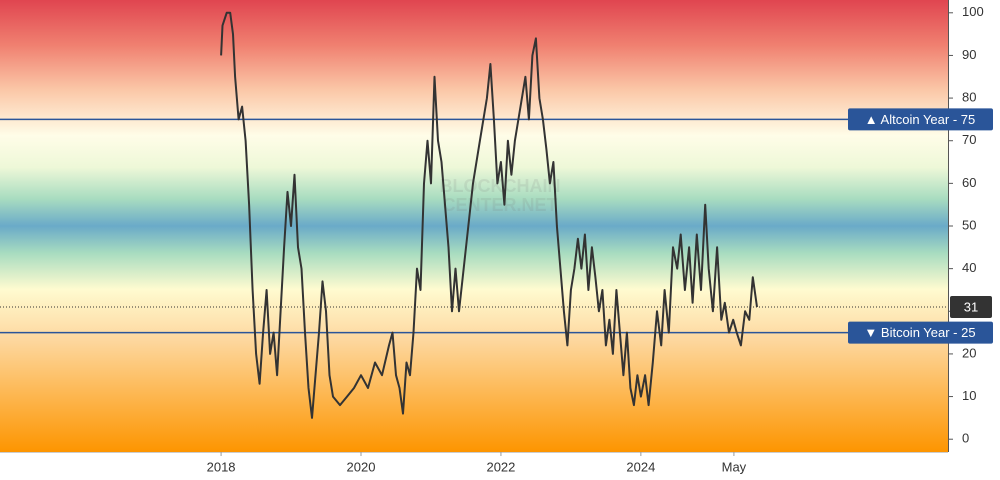 Image resolution: width=1000 pixels, height=480 pixels. I want to click on reference-label: ▼ Bitcoin Year - 25, so click(919, 332).